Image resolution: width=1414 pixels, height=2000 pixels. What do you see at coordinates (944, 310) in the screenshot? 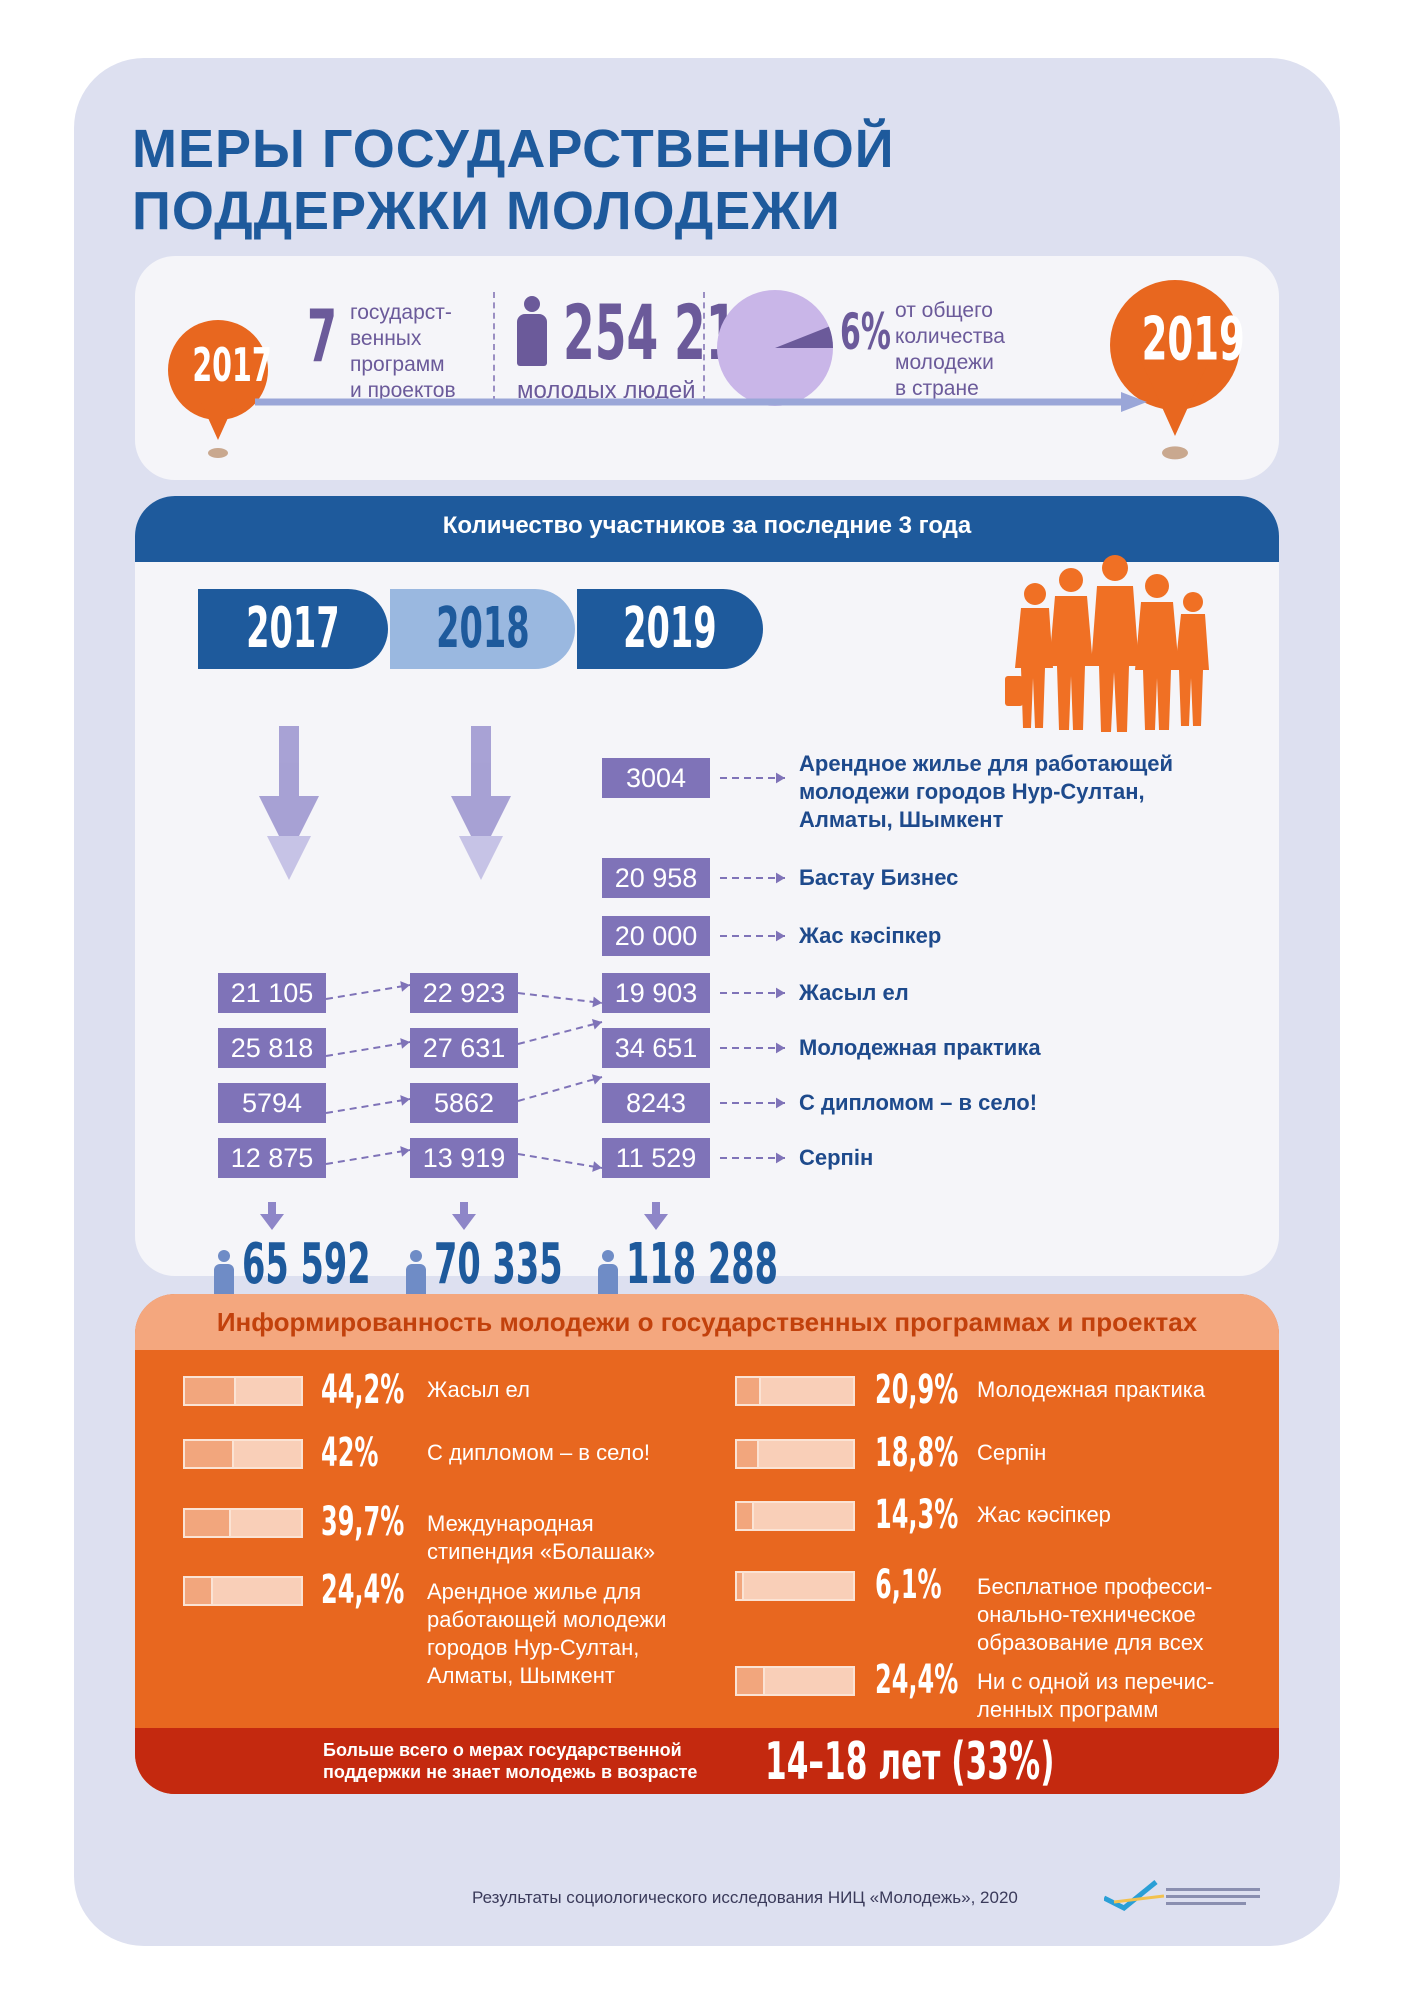
I see `share-text-line: от общего` at bounding box center [944, 310].